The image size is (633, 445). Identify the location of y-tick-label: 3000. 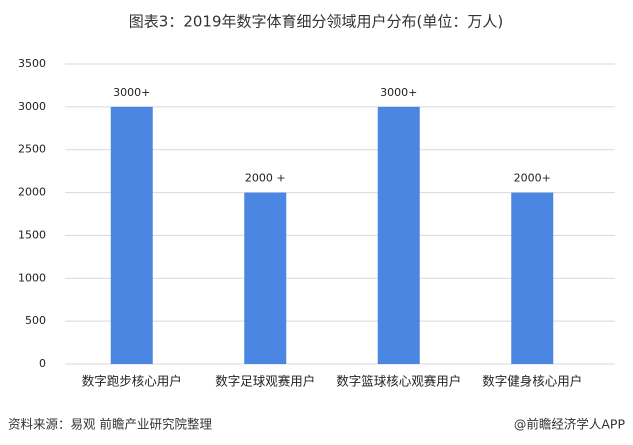
(32, 106).